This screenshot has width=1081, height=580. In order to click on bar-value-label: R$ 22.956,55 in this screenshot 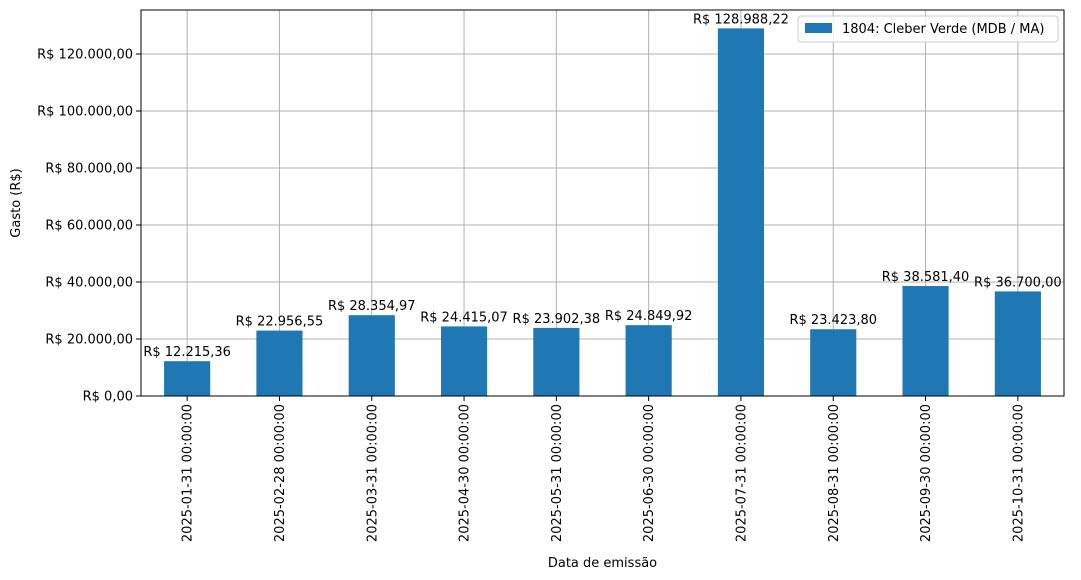, I will do `click(280, 322)`.